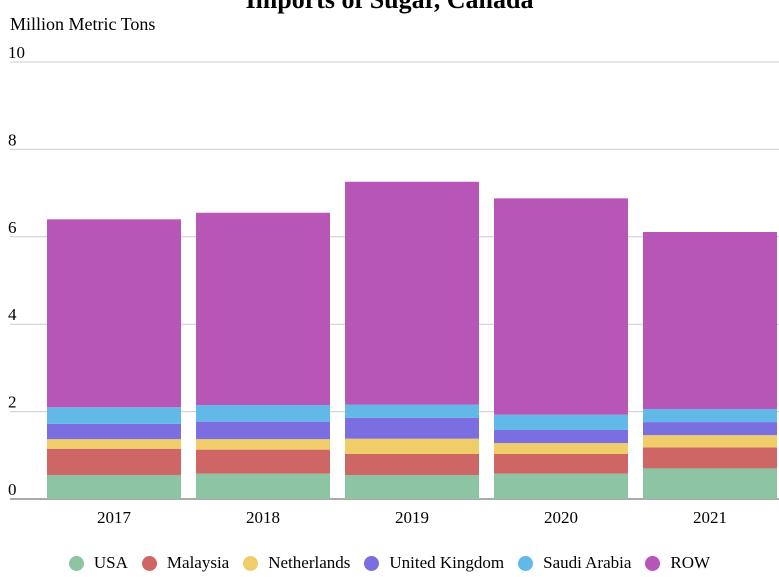 The width and height of the screenshot is (779, 577). Describe the element at coordinates (309, 562) in the screenshot. I see `legend-label: Netherlands` at that location.